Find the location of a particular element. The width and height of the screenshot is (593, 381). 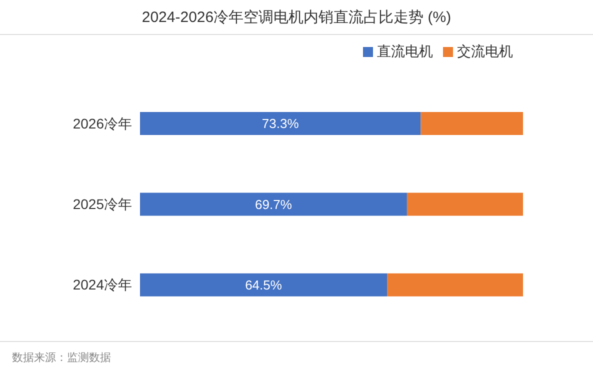

y-tick-label: 2025冷年 is located at coordinates (102, 204).